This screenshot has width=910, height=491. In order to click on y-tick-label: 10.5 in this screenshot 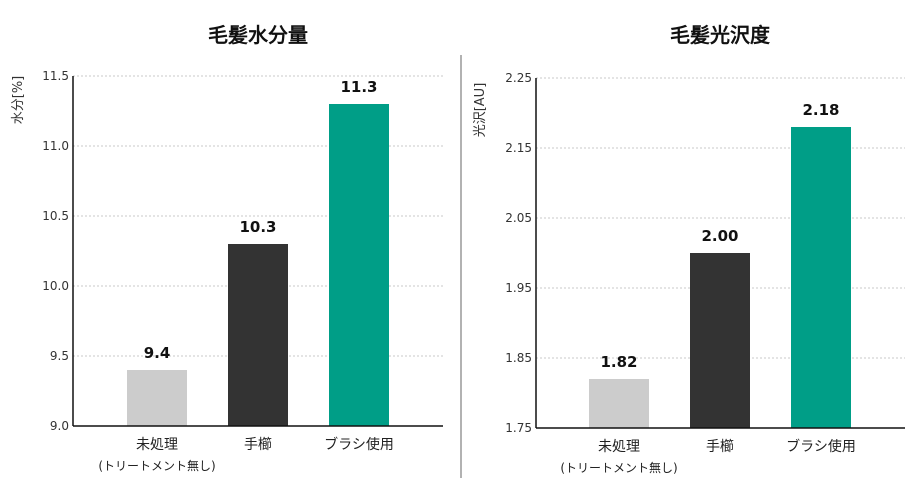, I will do `click(55, 216)`.